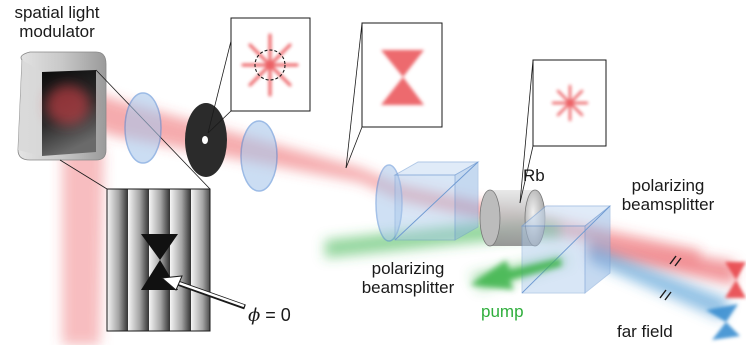  What do you see at coordinates (83, 236) in the screenshot?
I see `red-beam-incoming` at bounding box center [83, 236].